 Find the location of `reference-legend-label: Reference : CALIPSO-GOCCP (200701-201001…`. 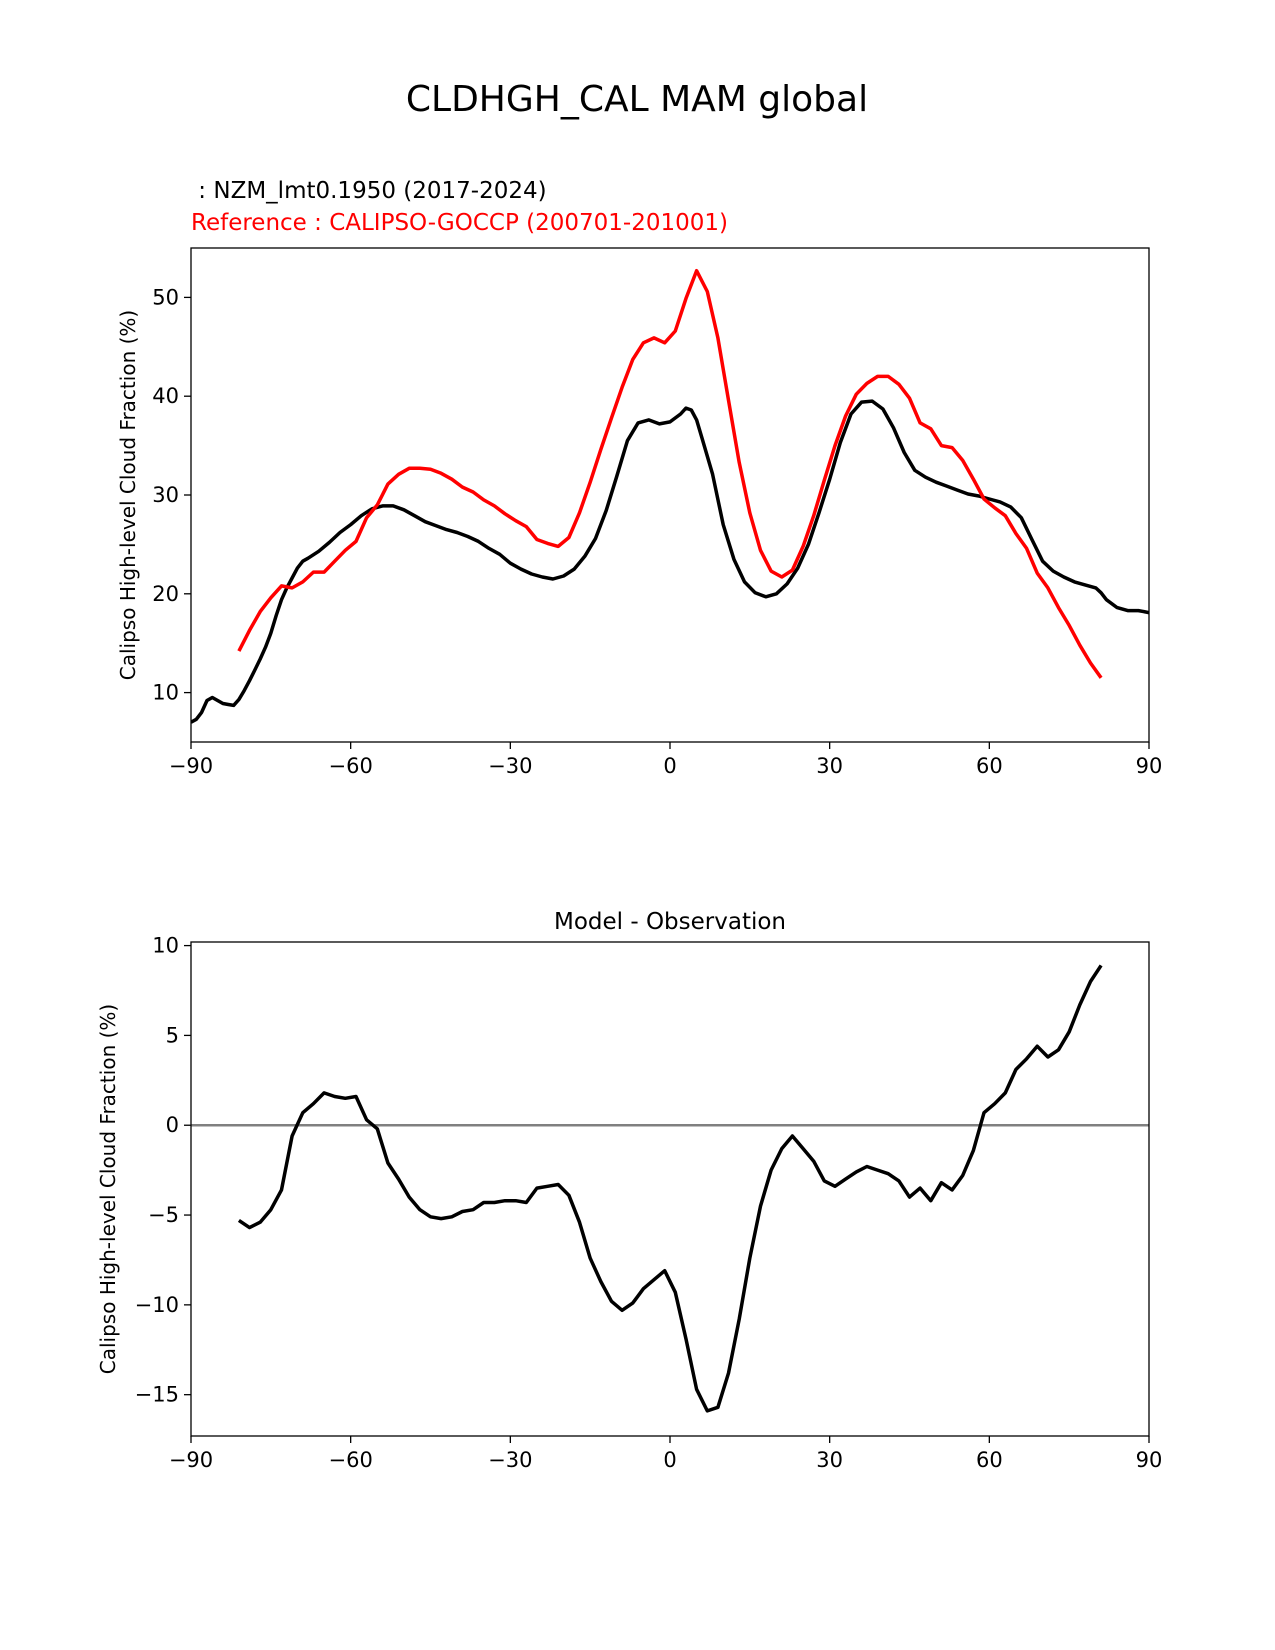

reference-legend-label: Reference : CALIPSO-GOCCP (200701-201001… is located at coordinates (459, 223).